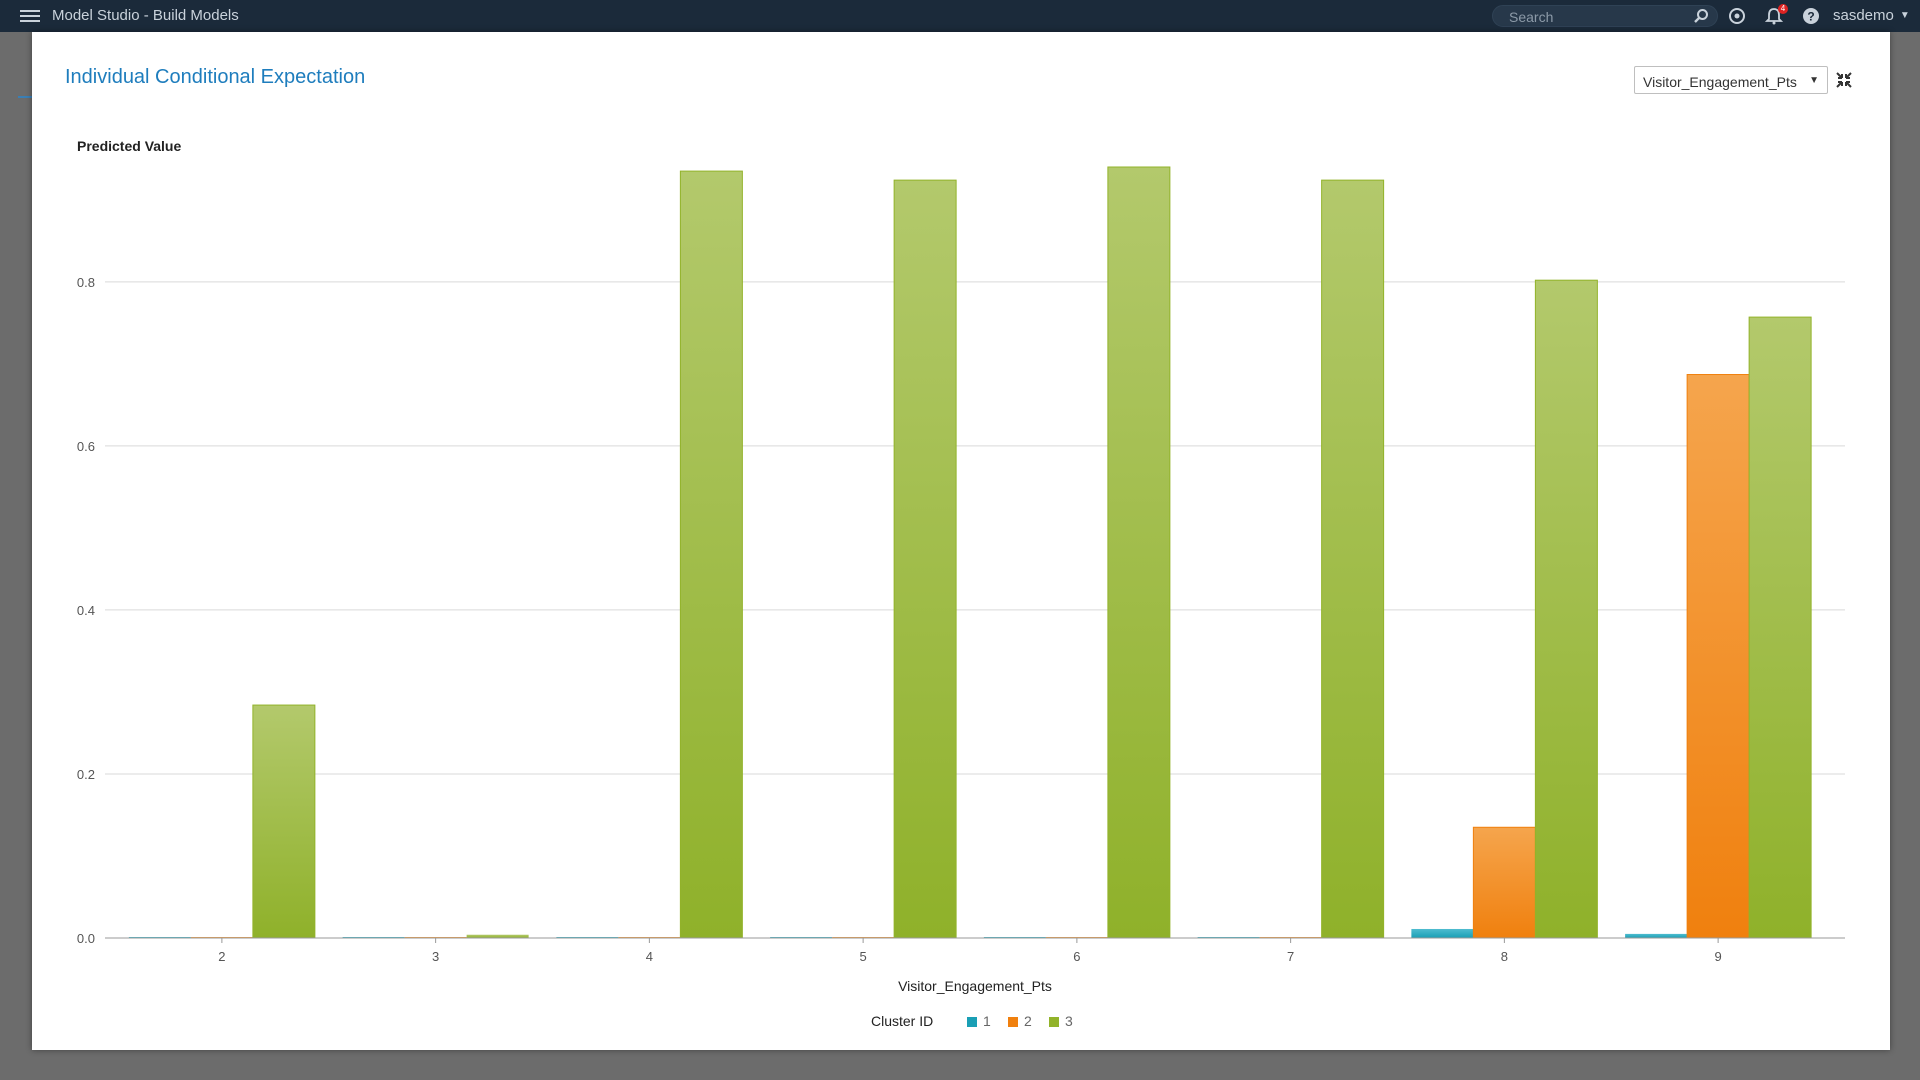  I want to click on x-tick-label: 3, so click(435, 956).